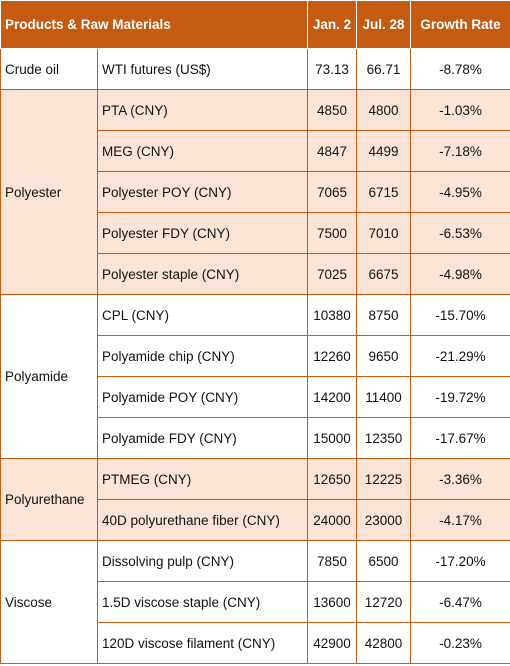 The height and width of the screenshot is (666, 510). What do you see at coordinates (332, 643) in the screenshot?
I see `value-cell: 42900` at bounding box center [332, 643].